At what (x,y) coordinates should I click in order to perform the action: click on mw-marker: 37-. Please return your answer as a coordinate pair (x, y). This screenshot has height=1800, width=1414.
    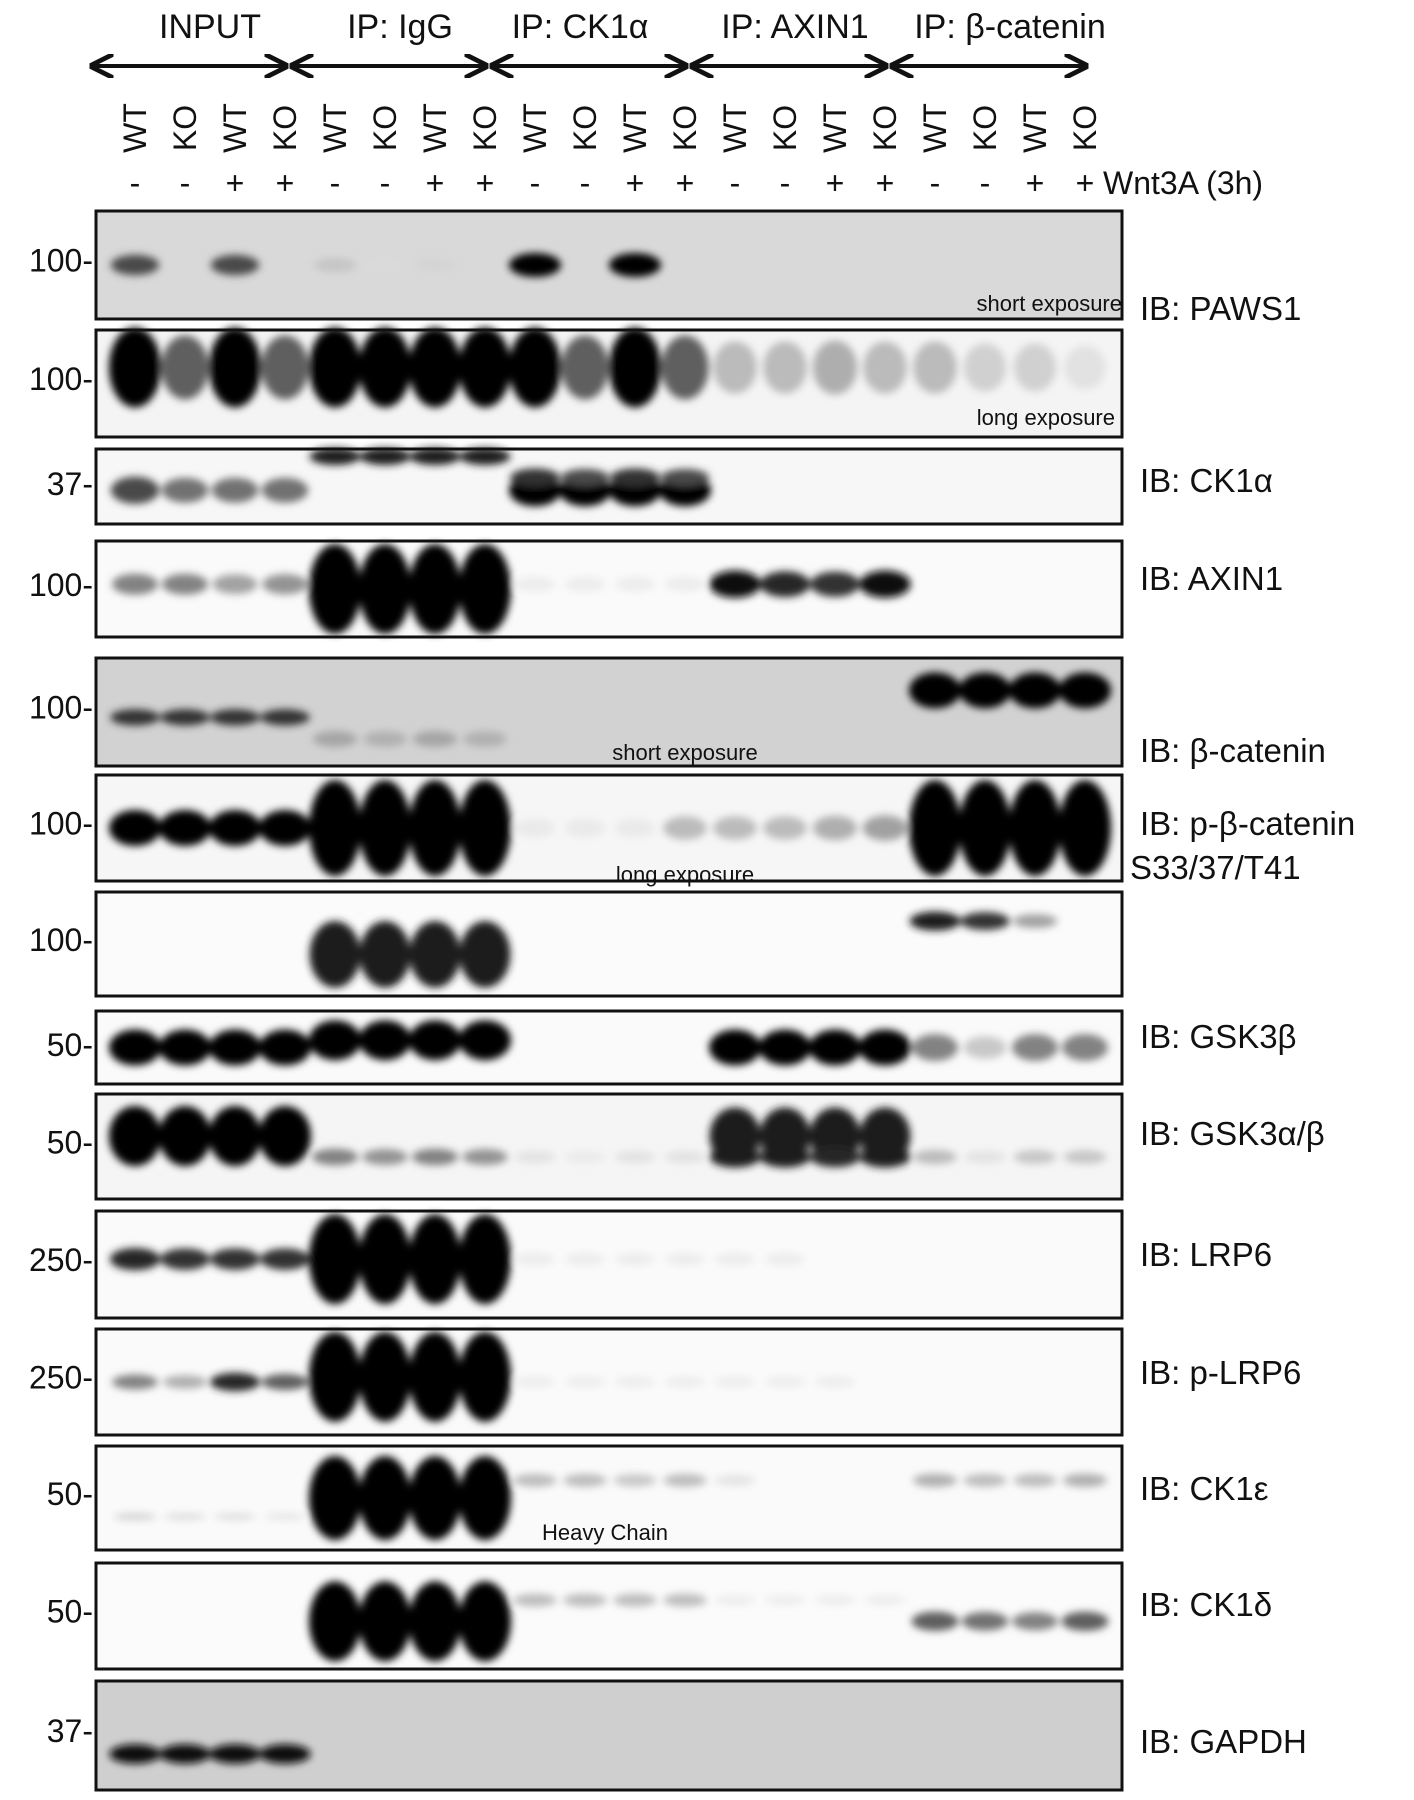
    Looking at the image, I should click on (70, 1731).